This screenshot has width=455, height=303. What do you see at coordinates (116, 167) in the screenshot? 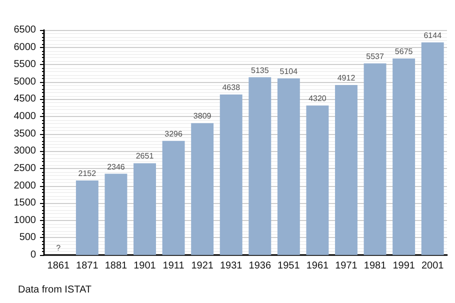
I see `data-label: 2346` at bounding box center [116, 167].